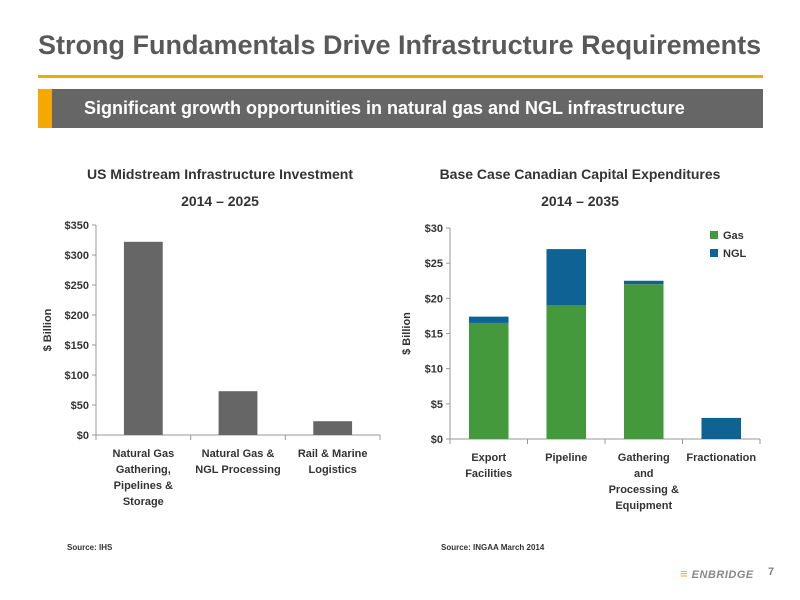 The height and width of the screenshot is (600, 800). What do you see at coordinates (80, 406) in the screenshot?
I see `chart1-y-tick-label: $50` at bounding box center [80, 406].